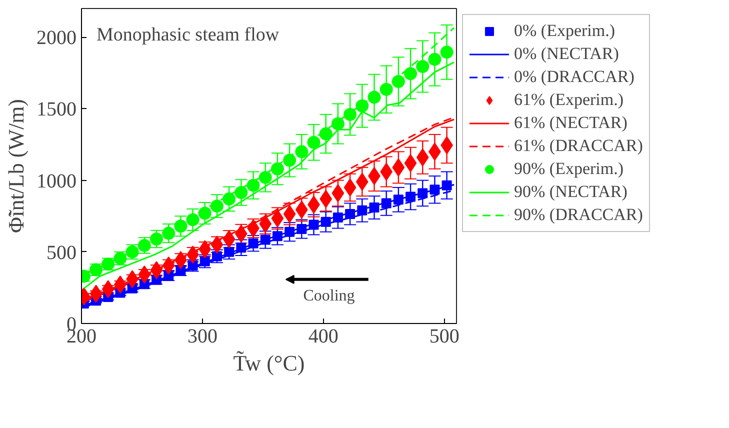 The width and height of the screenshot is (729, 428). I want to click on annotation: Cooling, so click(329, 295).